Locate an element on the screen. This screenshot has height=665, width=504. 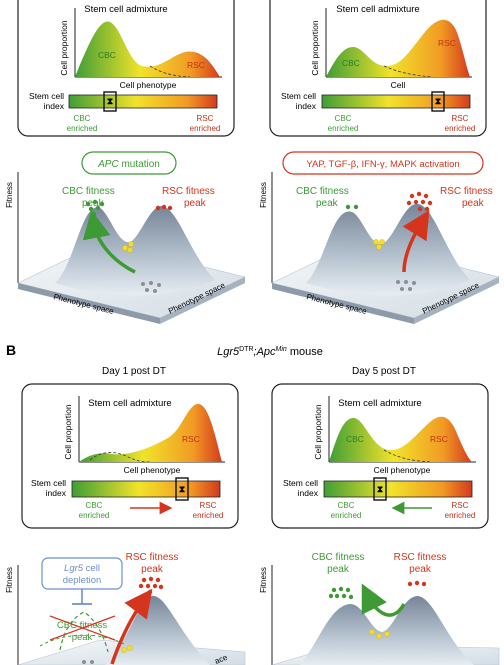
arrow-to-cbc-peak is located at coordinates (109, 242).